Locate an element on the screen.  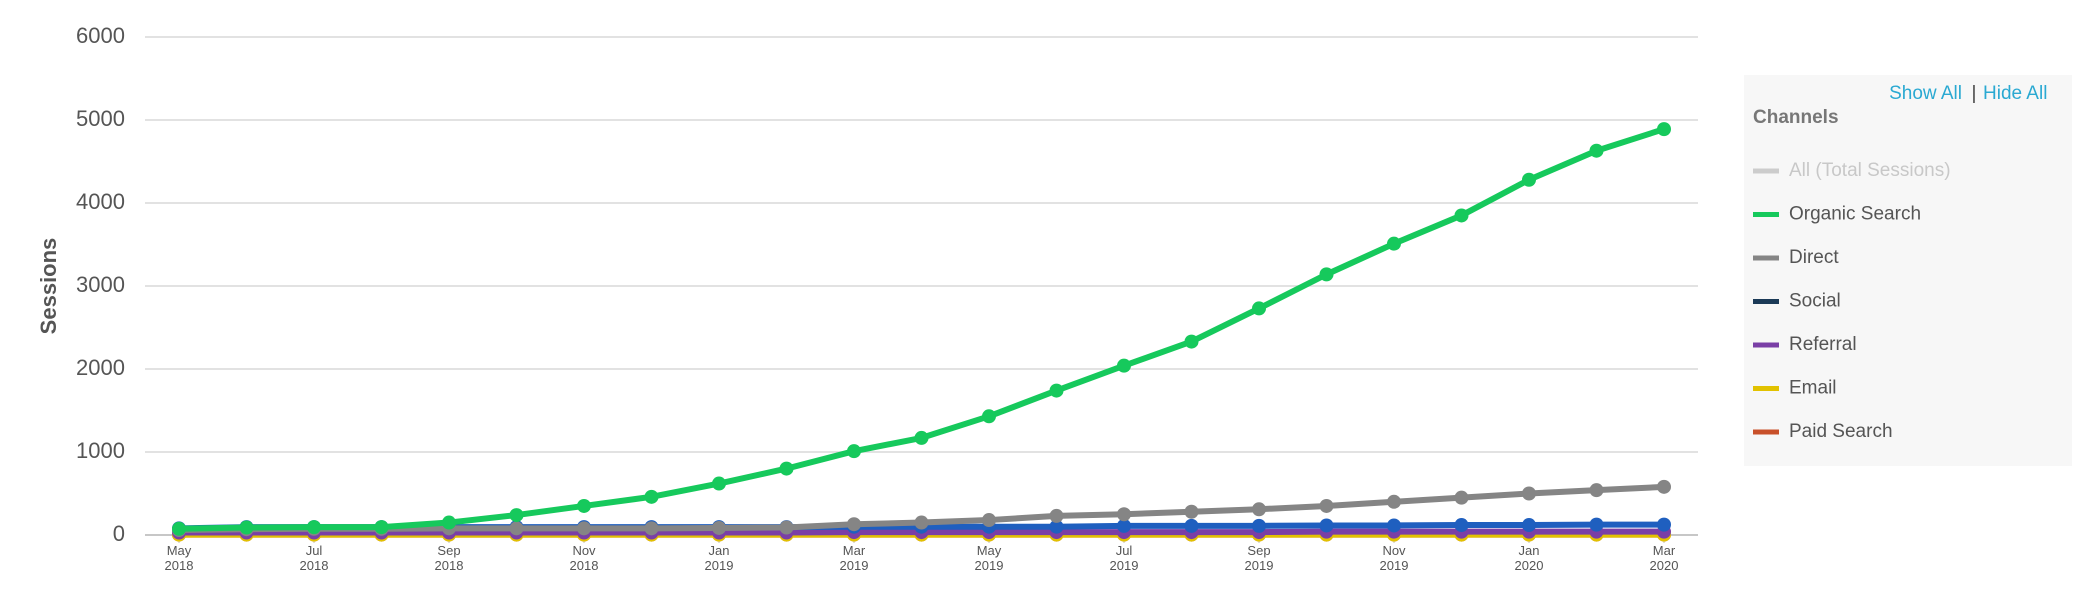
y-tick-label: 4000 is located at coordinates (100, 201).